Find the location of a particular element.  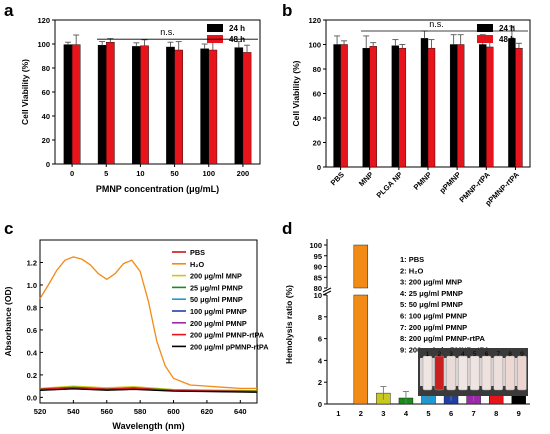

bar-24h-pPMNP is located at coordinates (453, 106).